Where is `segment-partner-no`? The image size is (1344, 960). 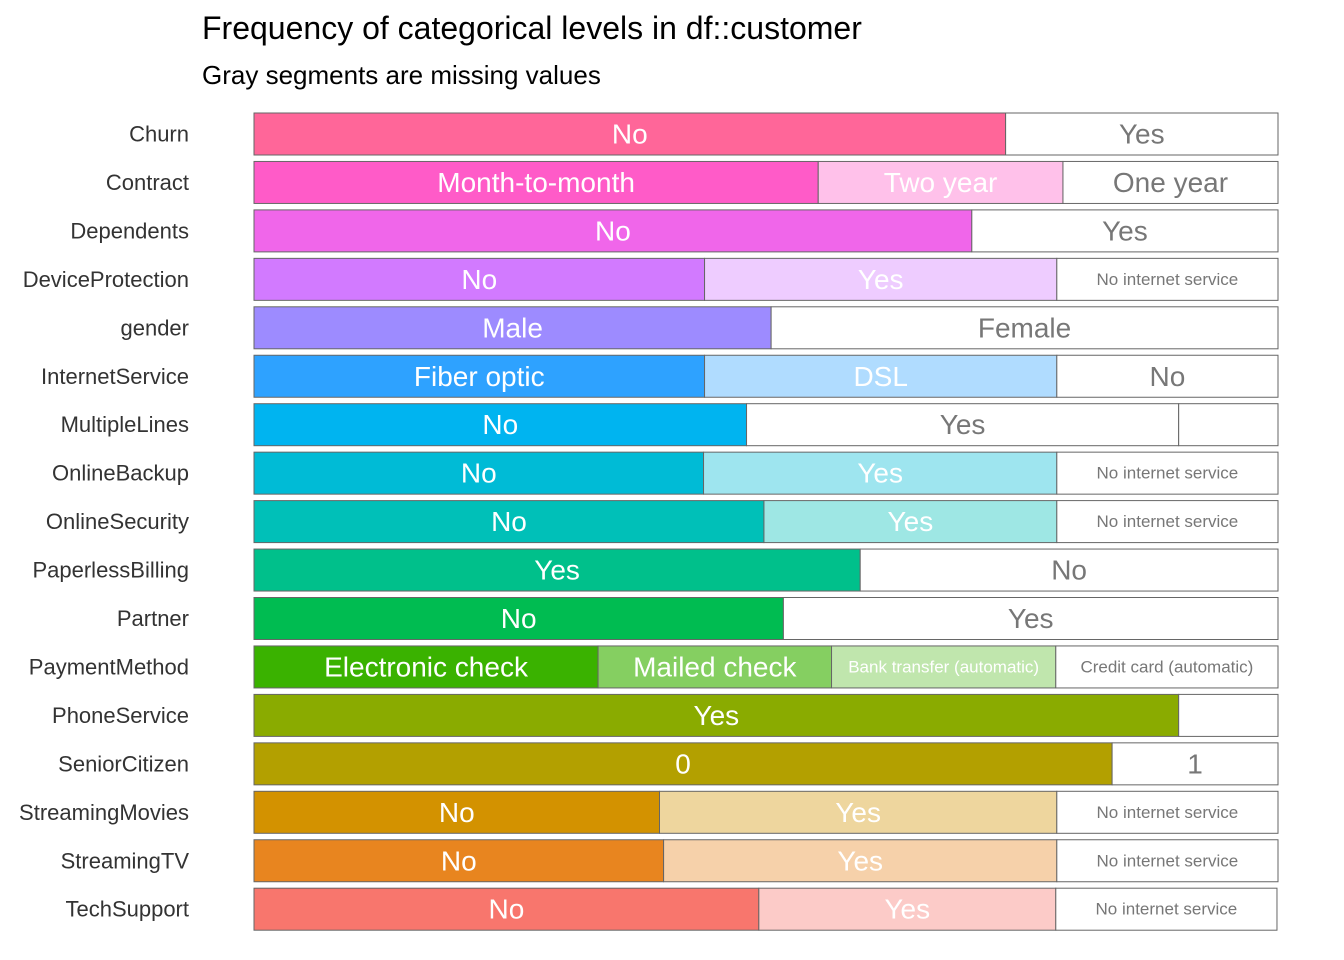
segment-partner-no is located at coordinates (518, 618).